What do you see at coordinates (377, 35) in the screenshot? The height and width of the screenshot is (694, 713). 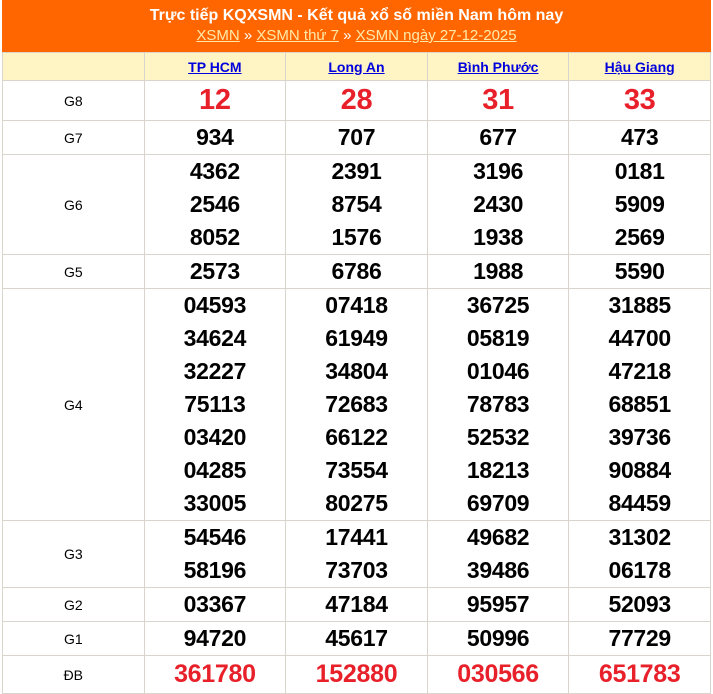 I see `breadcrumb-label: XSMN` at bounding box center [377, 35].